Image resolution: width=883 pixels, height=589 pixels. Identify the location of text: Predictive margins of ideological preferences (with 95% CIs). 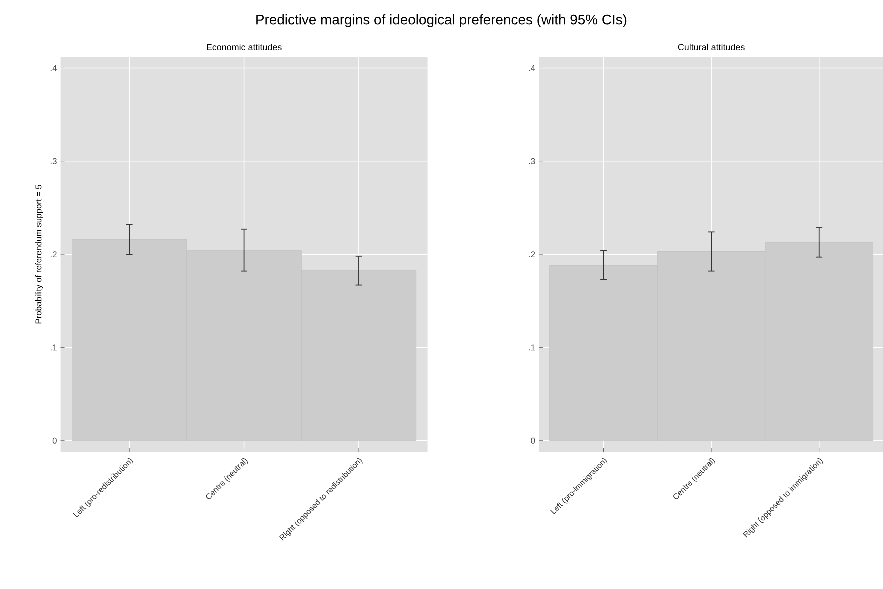
(441, 21).